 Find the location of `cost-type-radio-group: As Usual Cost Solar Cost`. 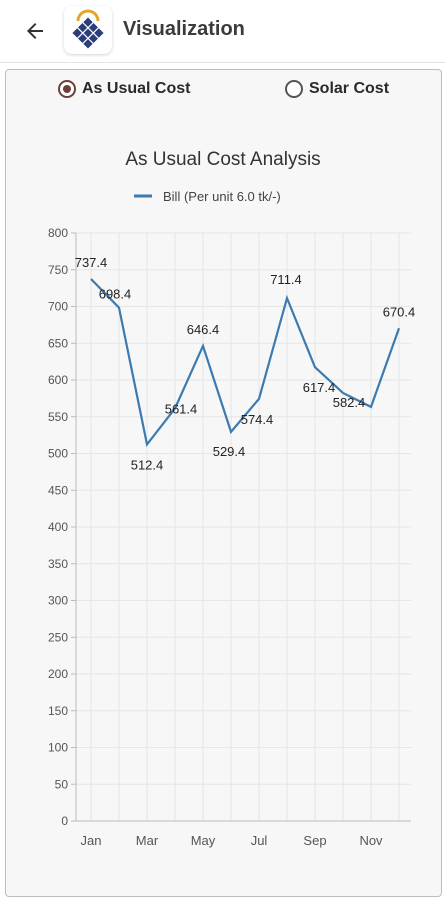

cost-type-radio-group: As Usual Cost Solar Cost is located at coordinates (223, 94).